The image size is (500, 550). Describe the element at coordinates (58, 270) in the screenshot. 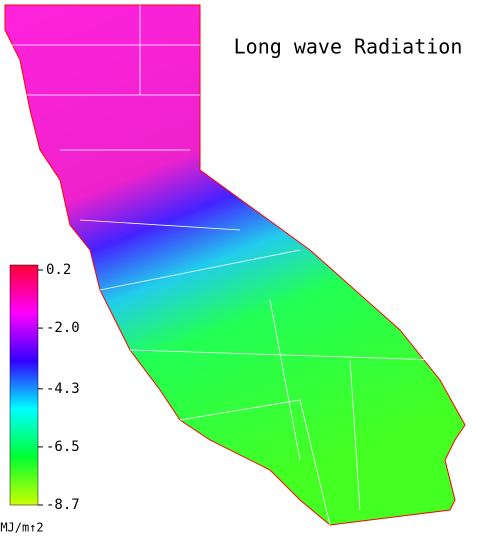

I see `colorbar-tick-label: 0.2` at that location.